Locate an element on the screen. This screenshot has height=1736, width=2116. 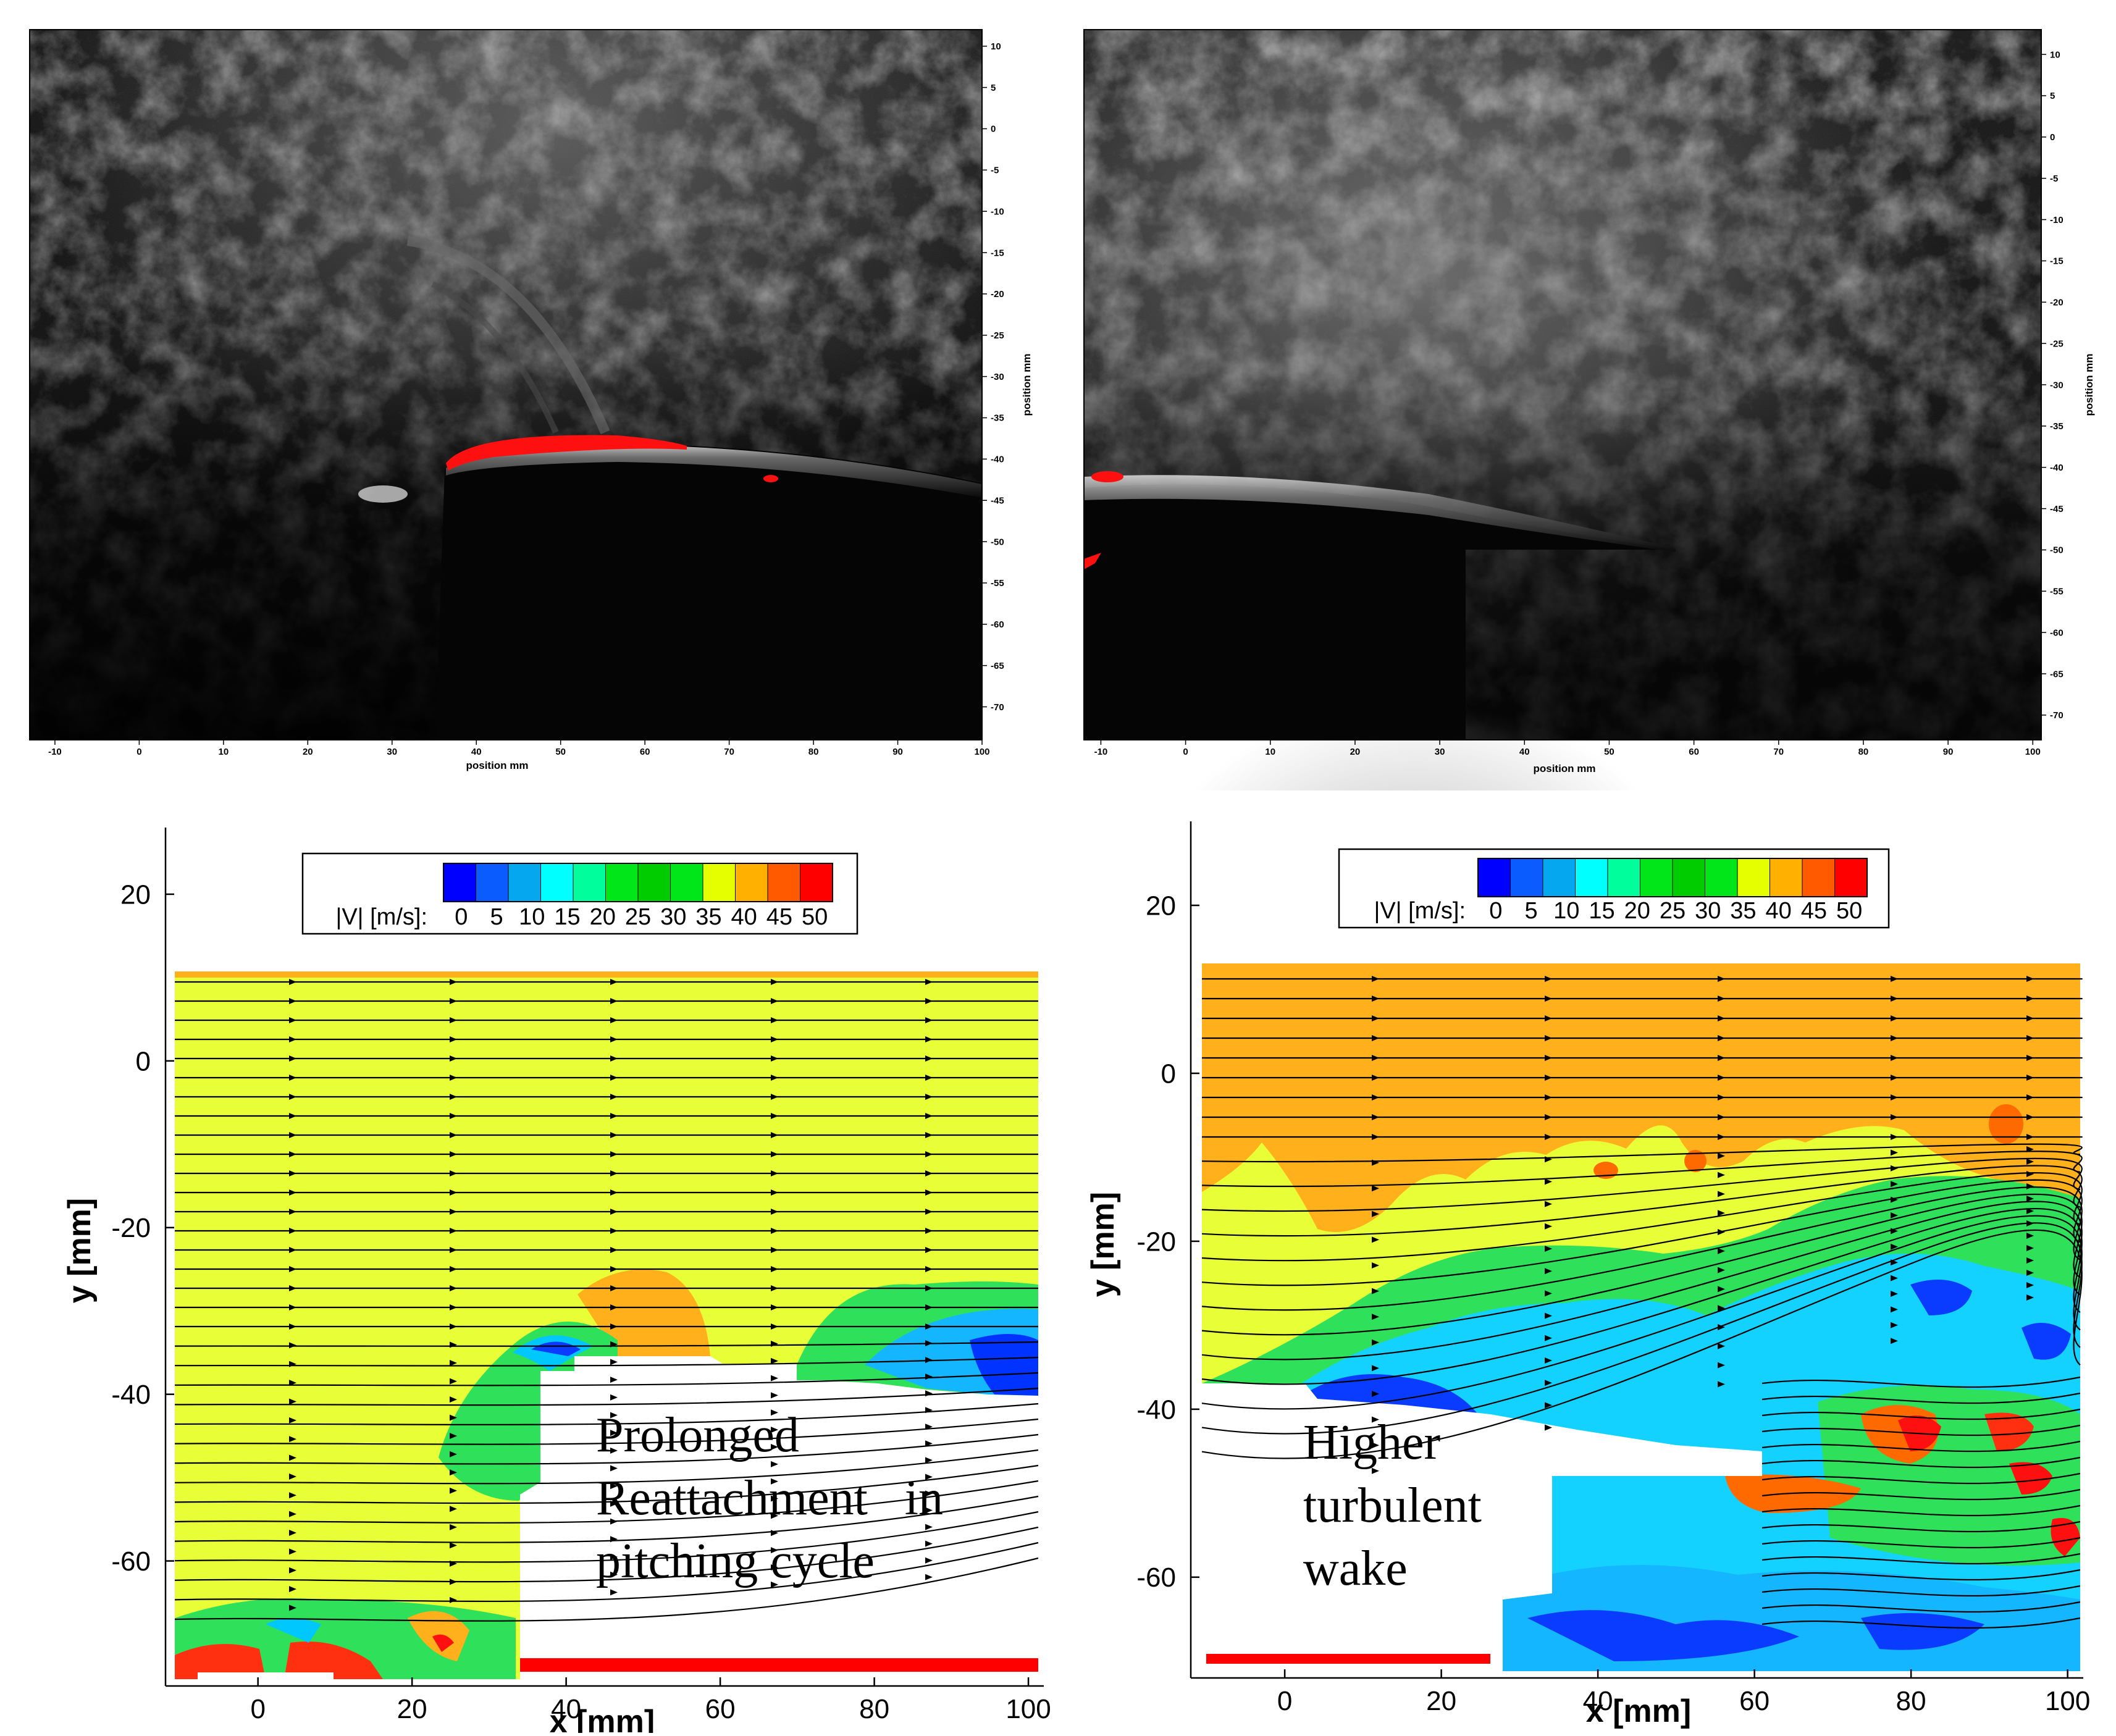
x-ticks-bottom-right: 0 20 40 60 80 100 is located at coordinates (1683, 1692).